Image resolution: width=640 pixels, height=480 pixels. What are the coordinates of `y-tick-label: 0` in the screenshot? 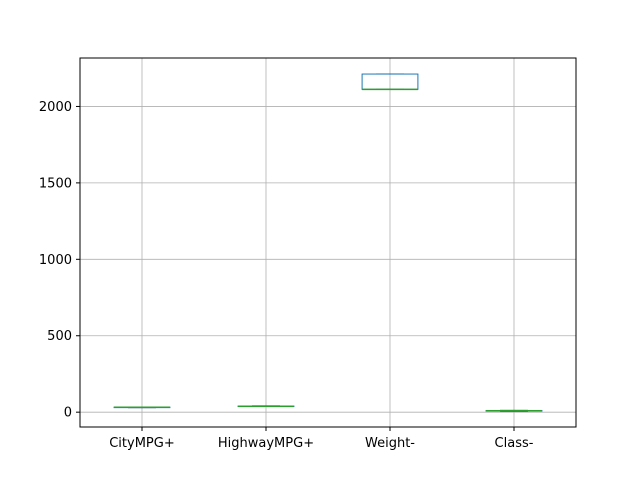 It's located at (68, 413).